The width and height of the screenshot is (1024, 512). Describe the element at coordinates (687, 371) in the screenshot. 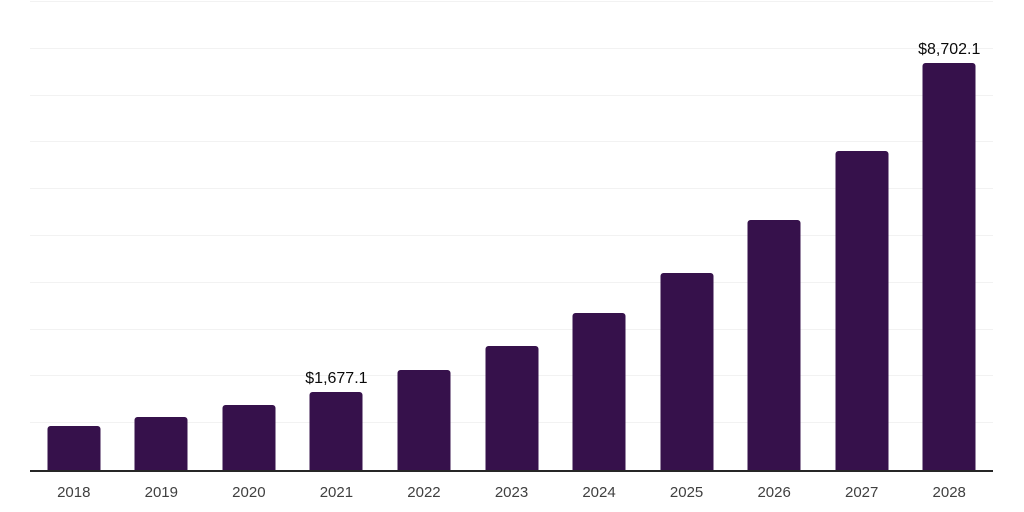

I see `bar-2025` at that location.